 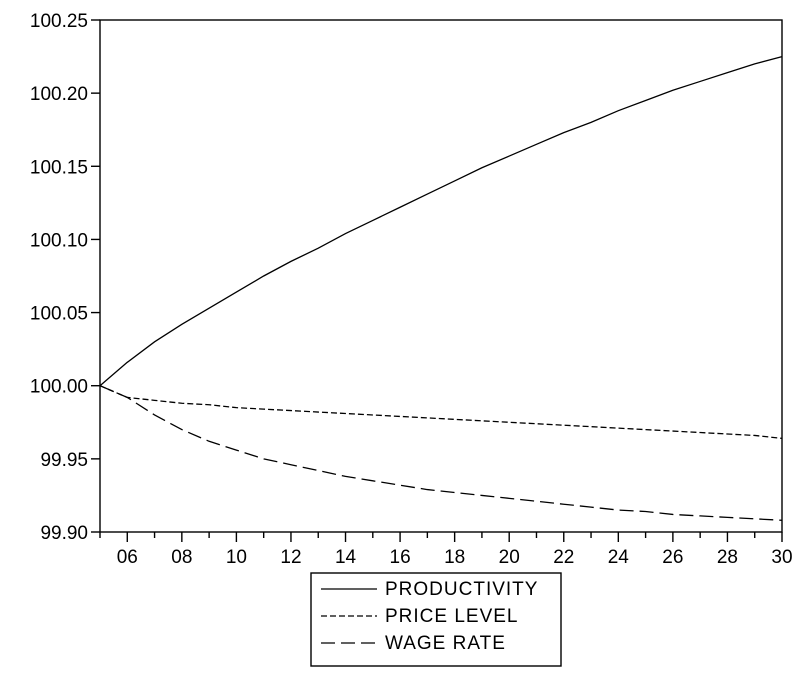 What do you see at coordinates (509, 557) in the screenshot?
I see `x-tick-label: 20` at bounding box center [509, 557].